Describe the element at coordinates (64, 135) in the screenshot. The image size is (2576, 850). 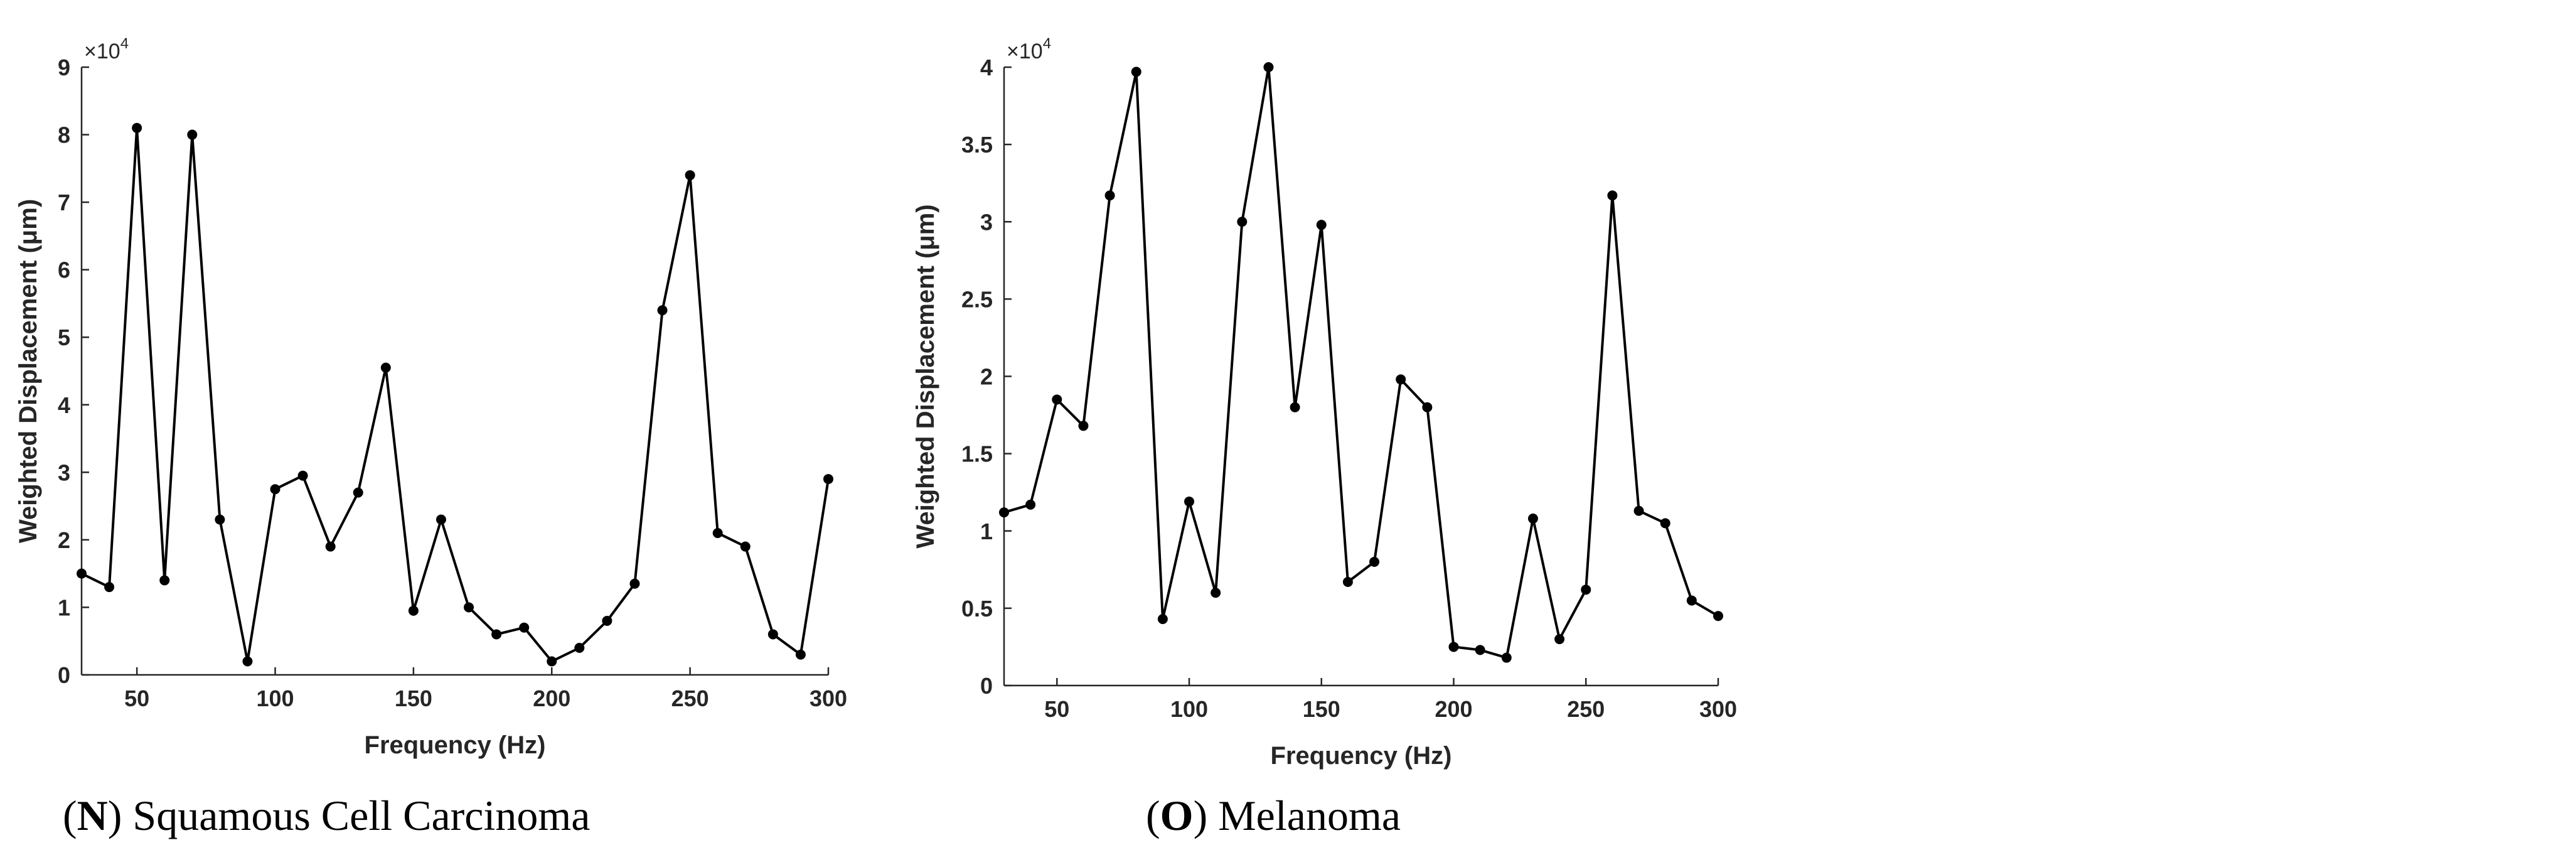
I see `y-tick-label: 8` at that location.